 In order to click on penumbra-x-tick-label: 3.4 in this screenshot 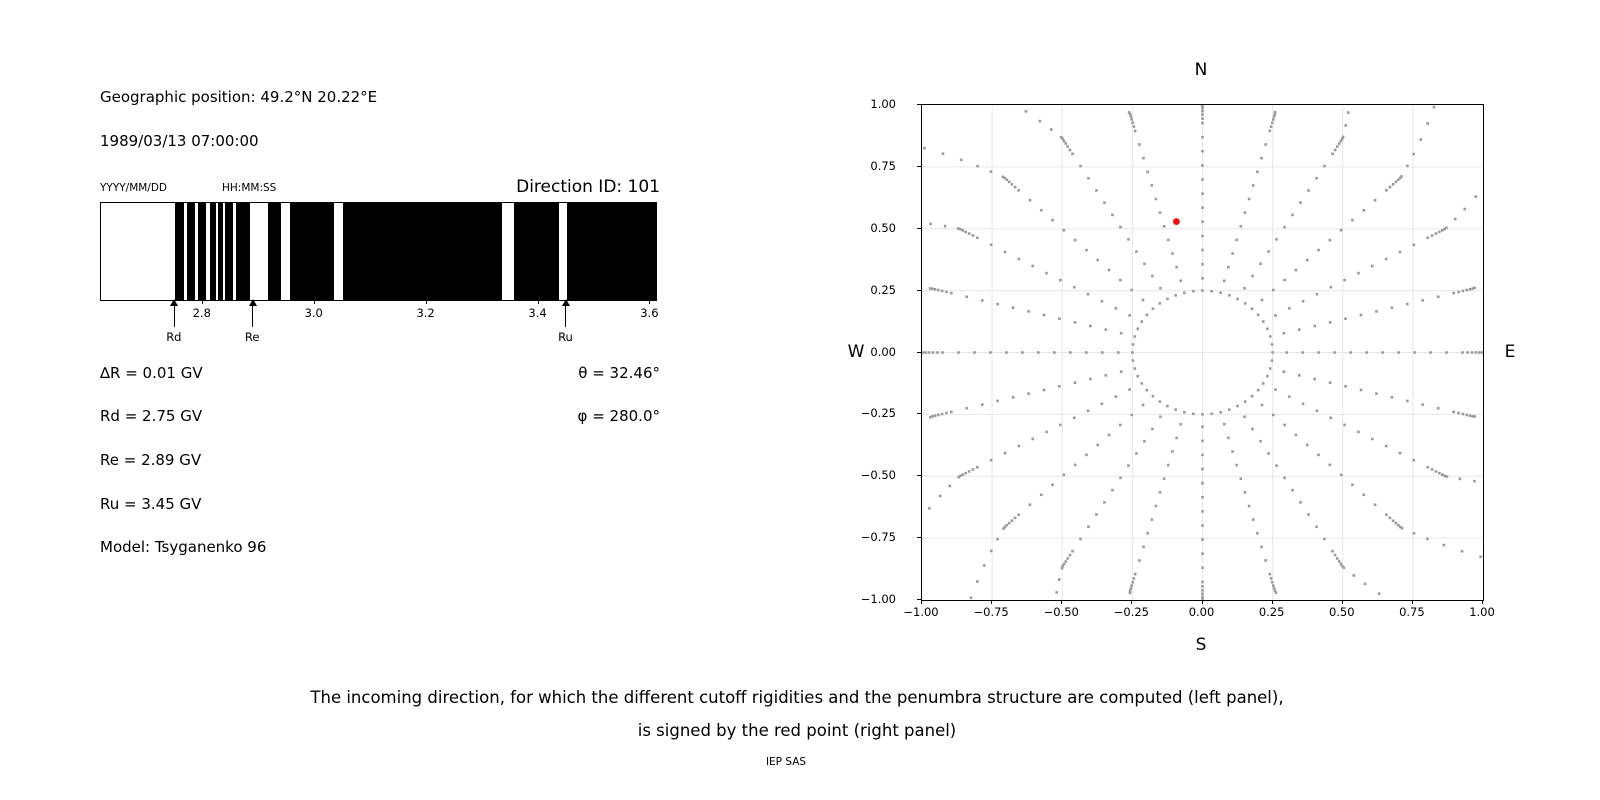, I will do `click(537, 313)`.